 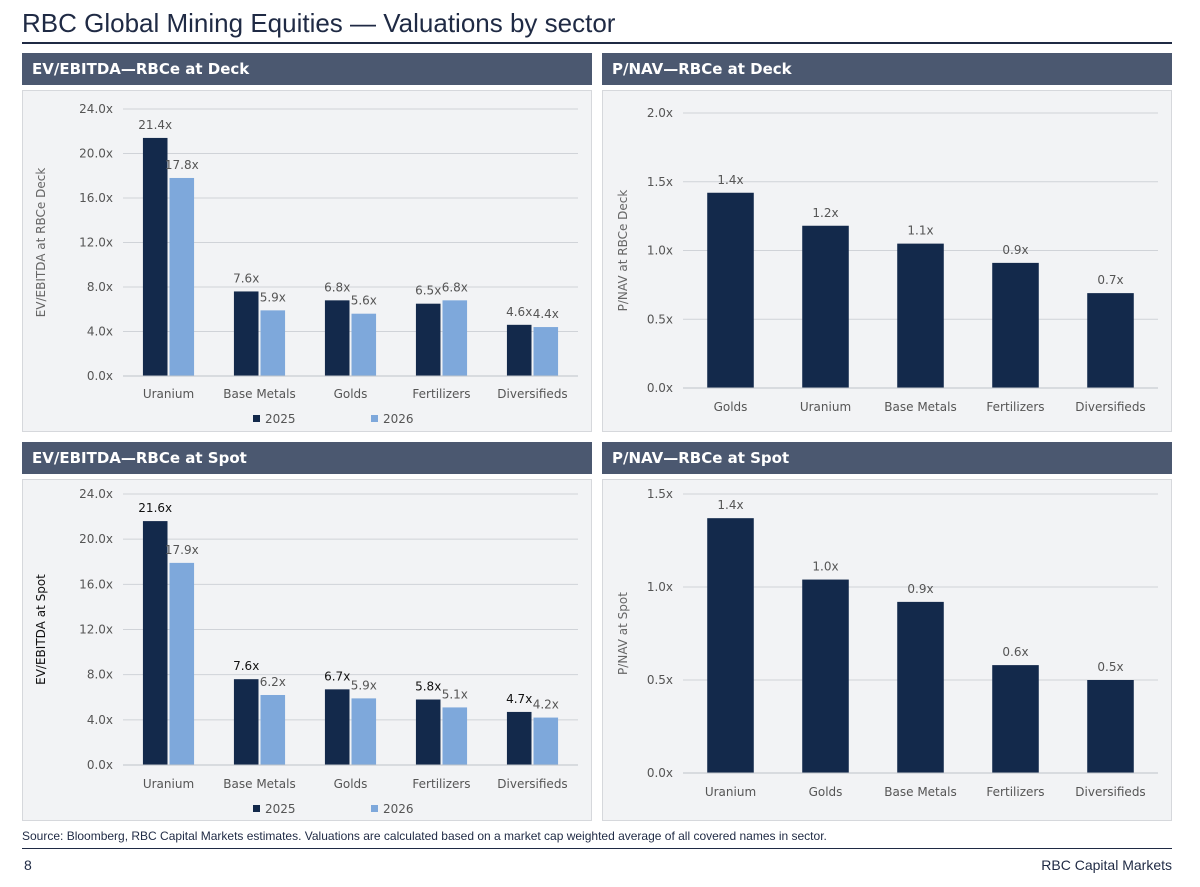 I want to click on page-number: 8, so click(x=28, y=865).